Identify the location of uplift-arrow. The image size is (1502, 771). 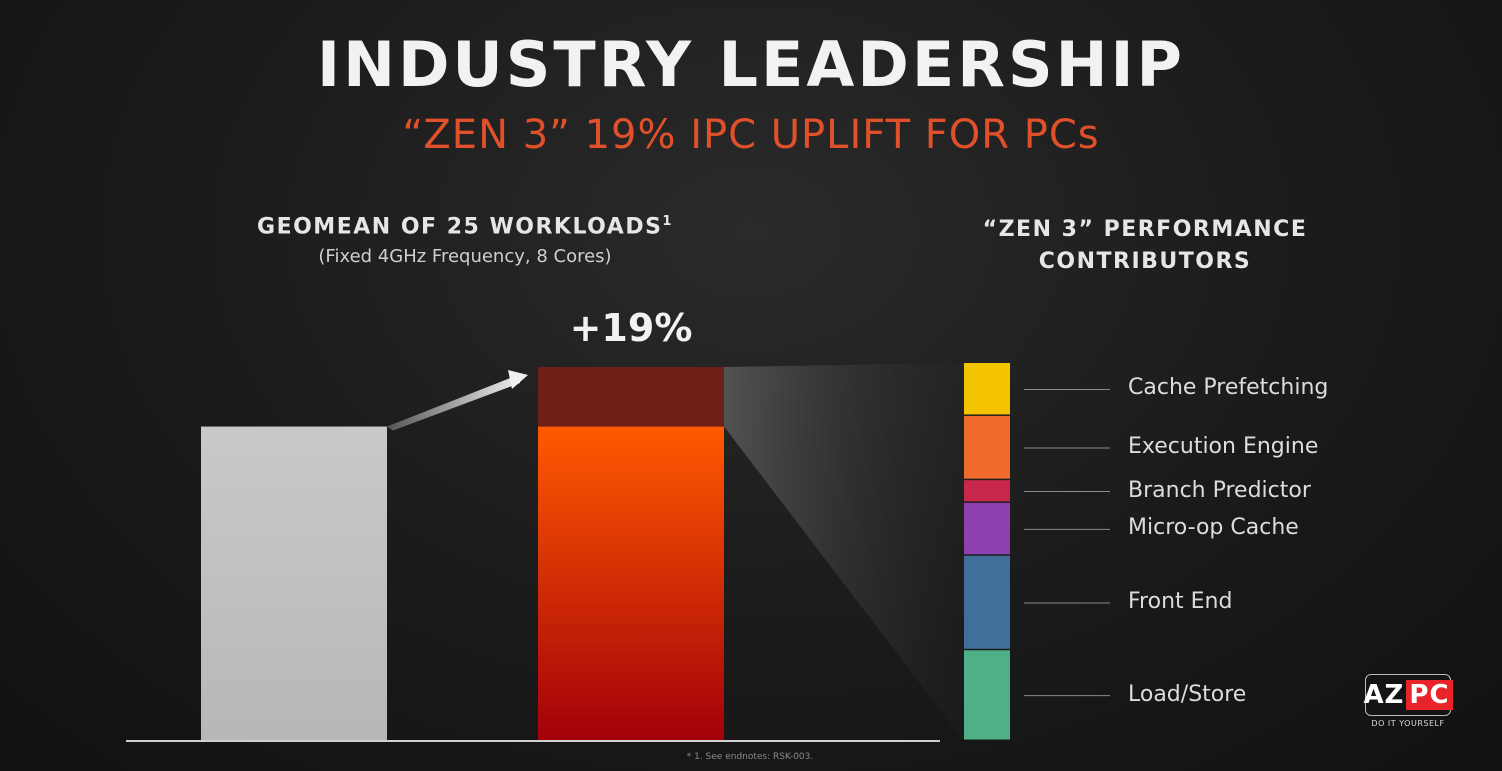
(453, 403).